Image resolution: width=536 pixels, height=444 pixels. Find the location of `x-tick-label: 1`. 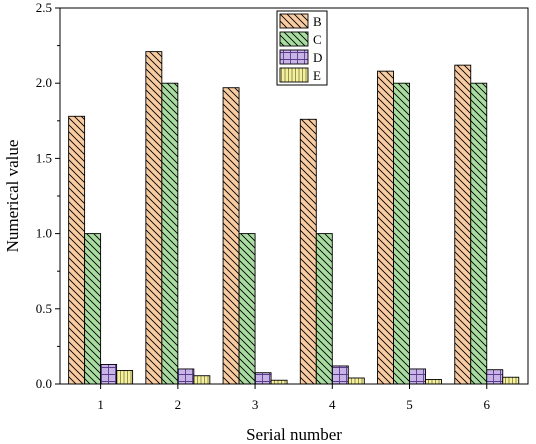

x-tick-label: 1 is located at coordinates (100, 404).